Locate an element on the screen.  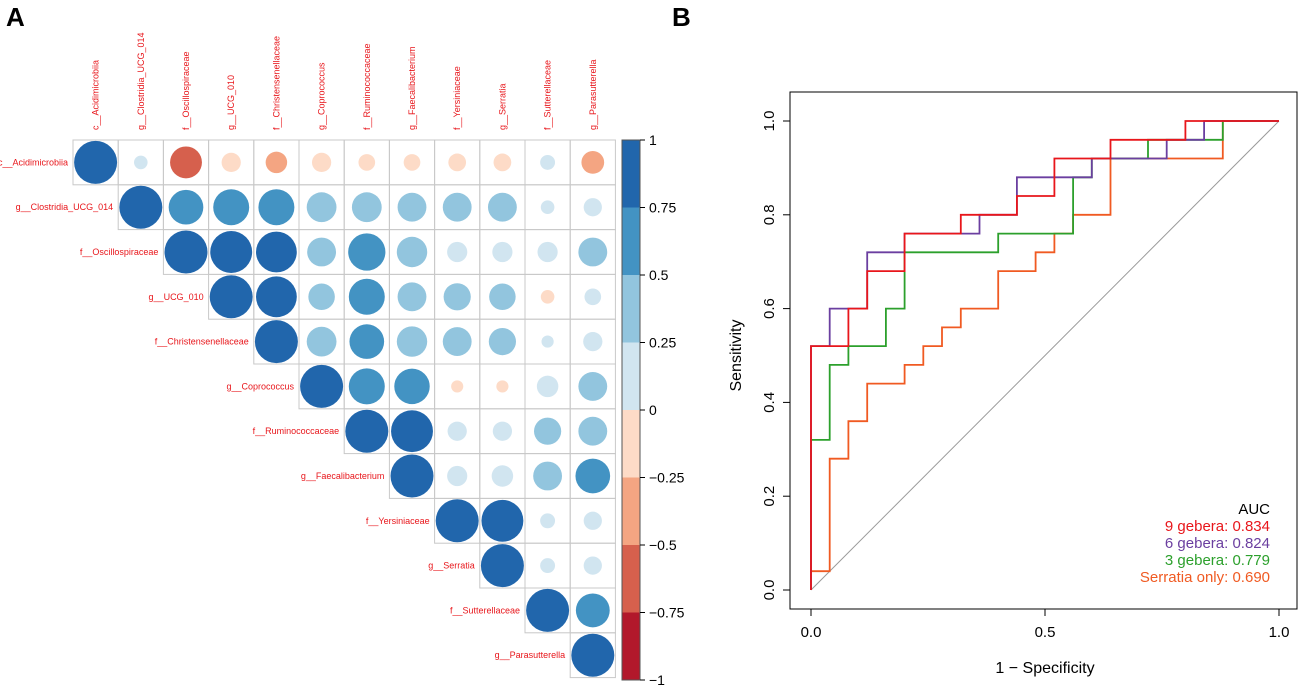
row-label: g__Faecalibacterium is located at coordinates (343, 476).